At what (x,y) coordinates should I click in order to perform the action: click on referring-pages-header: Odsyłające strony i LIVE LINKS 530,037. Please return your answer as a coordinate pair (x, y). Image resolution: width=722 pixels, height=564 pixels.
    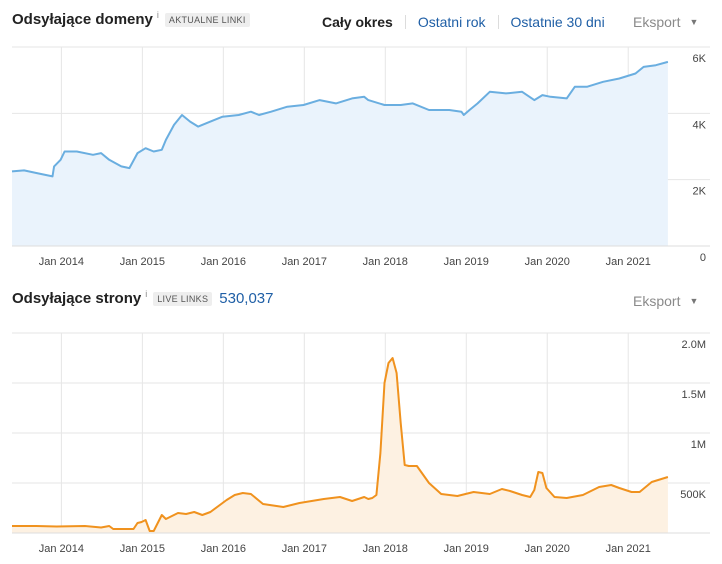
    Looking at the image, I should click on (143, 298).